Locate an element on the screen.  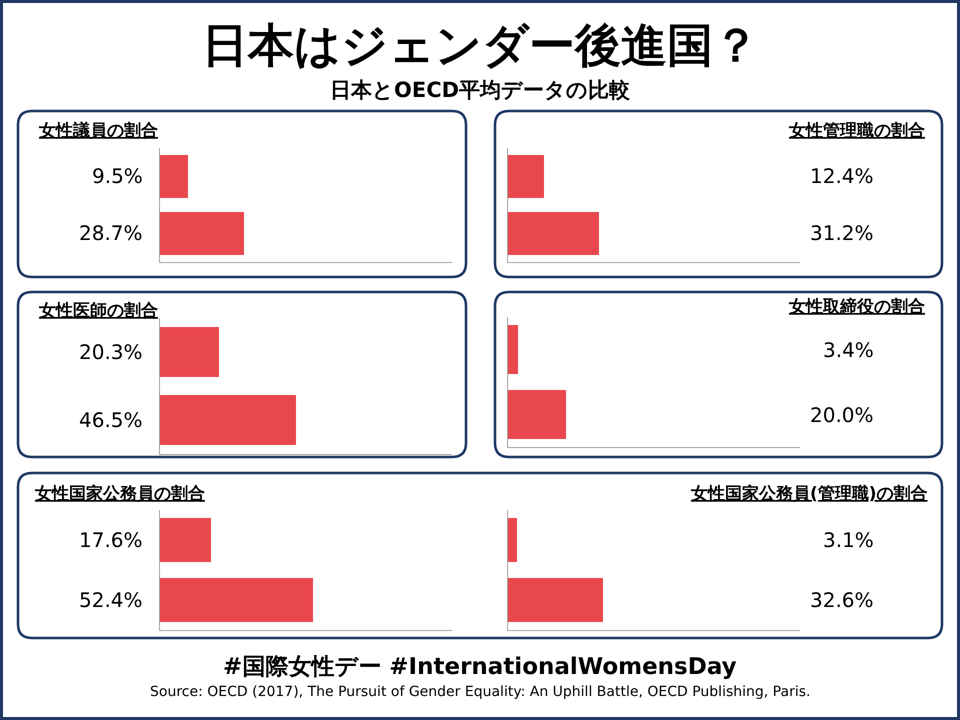
data-label: 17.6% is located at coordinates (111, 540).